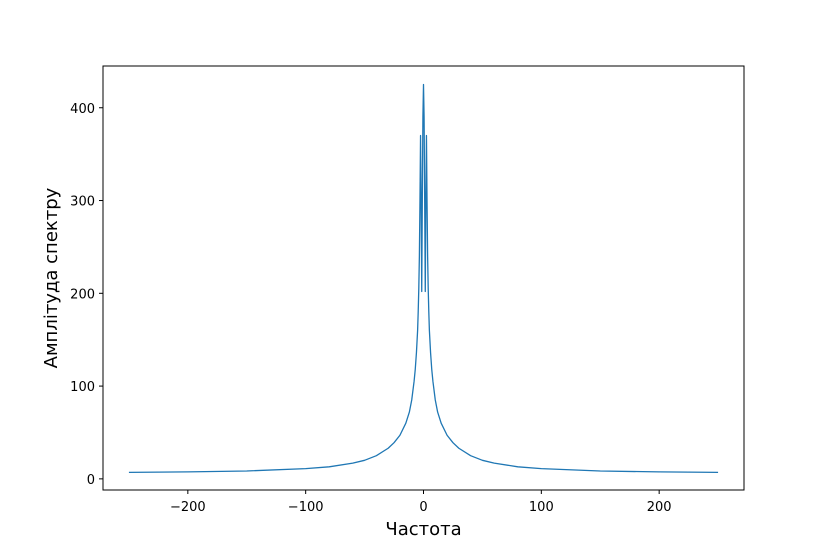 The image size is (826, 551). What do you see at coordinates (91, 480) in the screenshot?
I see `y-tick-label: 0` at bounding box center [91, 480].